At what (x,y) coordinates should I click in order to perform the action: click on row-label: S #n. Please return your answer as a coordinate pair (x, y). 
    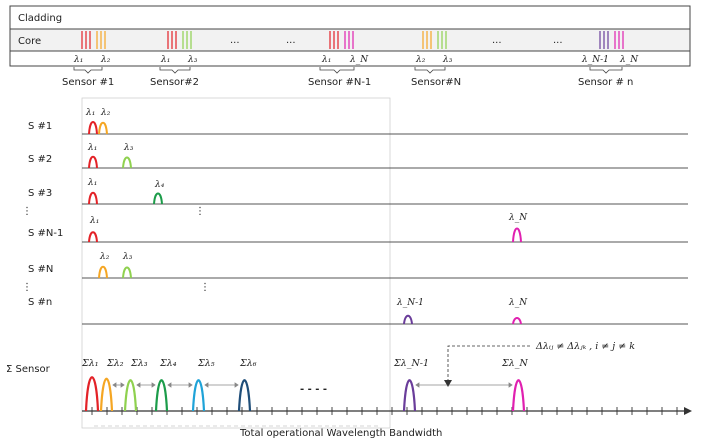
    Looking at the image, I should click on (40, 302).